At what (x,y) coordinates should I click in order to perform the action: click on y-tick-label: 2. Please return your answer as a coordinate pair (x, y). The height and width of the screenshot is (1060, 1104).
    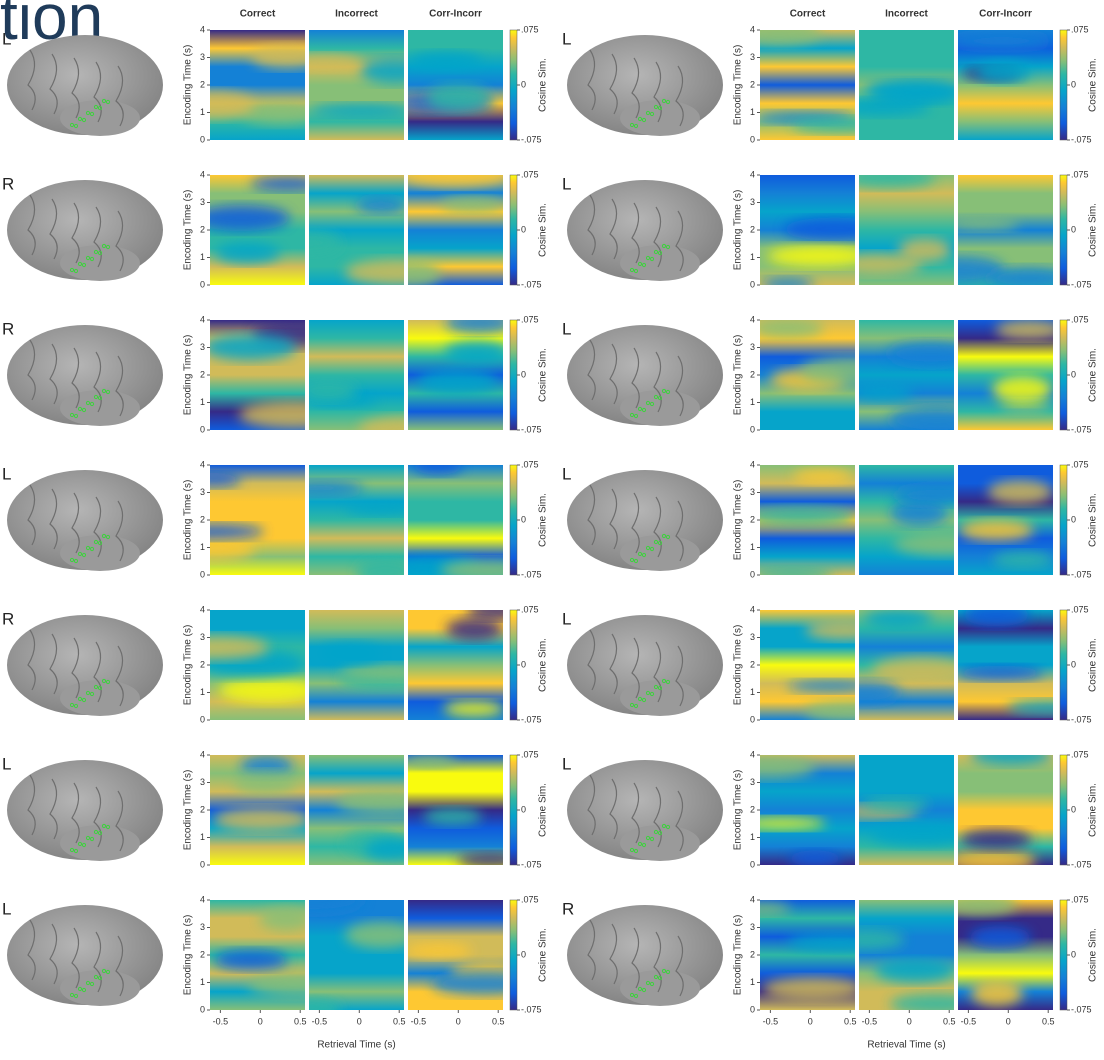
    Looking at the image, I should click on (752, 519).